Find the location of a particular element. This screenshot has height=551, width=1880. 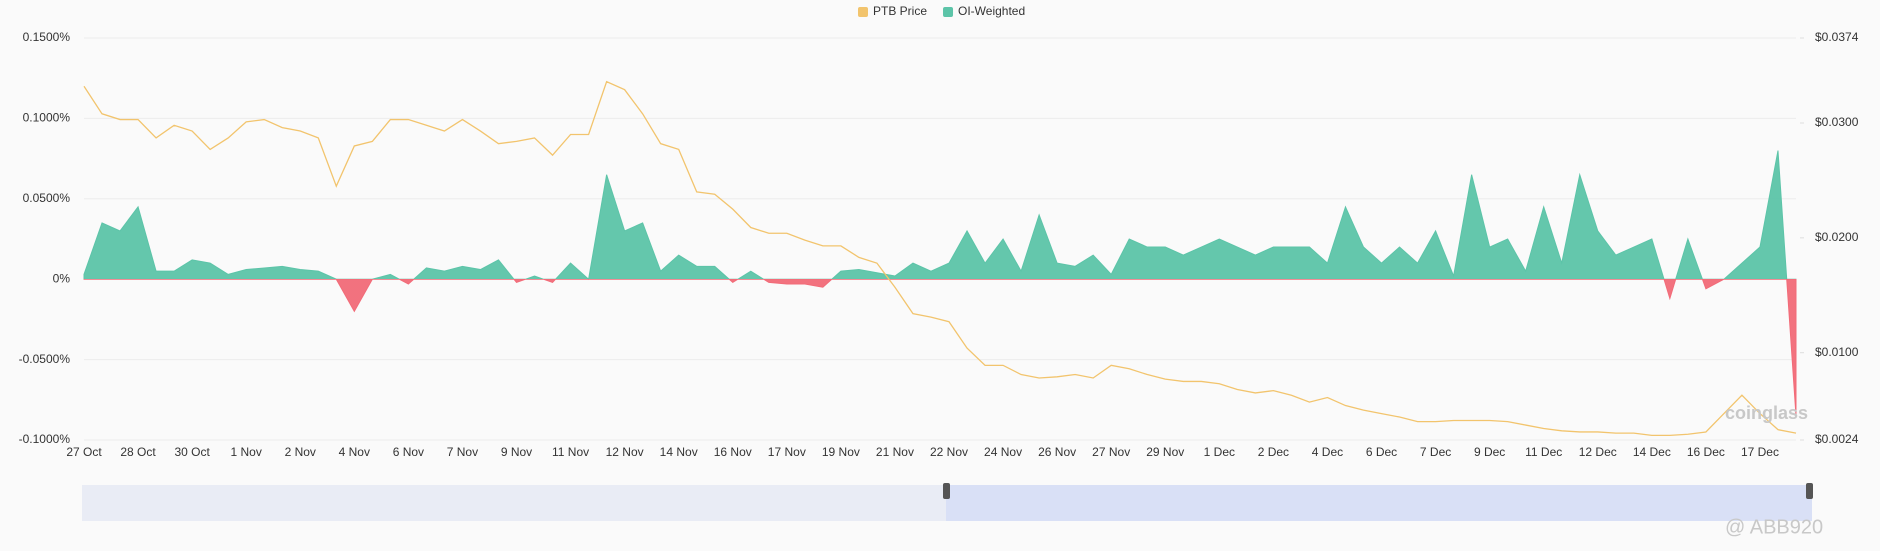

x-tick-label: 28 Oct is located at coordinates (138, 452).